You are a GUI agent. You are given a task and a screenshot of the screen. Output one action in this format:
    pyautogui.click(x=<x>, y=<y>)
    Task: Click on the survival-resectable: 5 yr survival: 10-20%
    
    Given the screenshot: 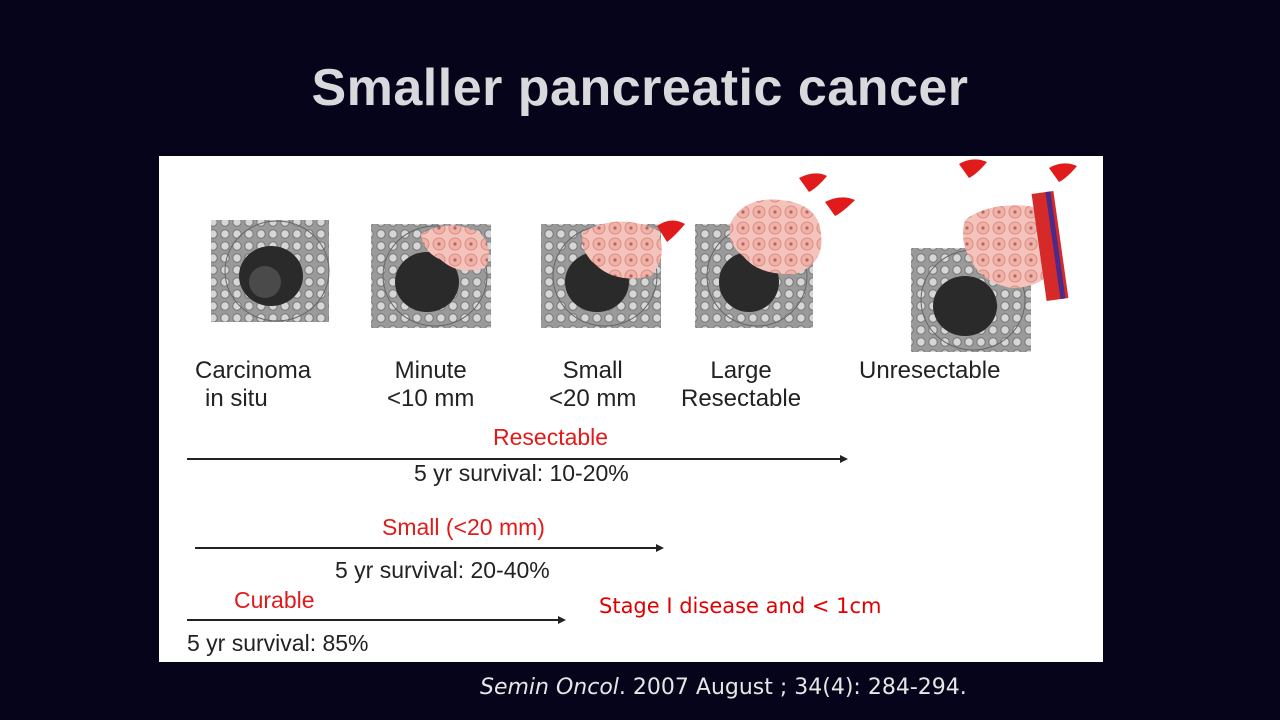 What is the action you would take?
    pyautogui.click(x=521, y=473)
    